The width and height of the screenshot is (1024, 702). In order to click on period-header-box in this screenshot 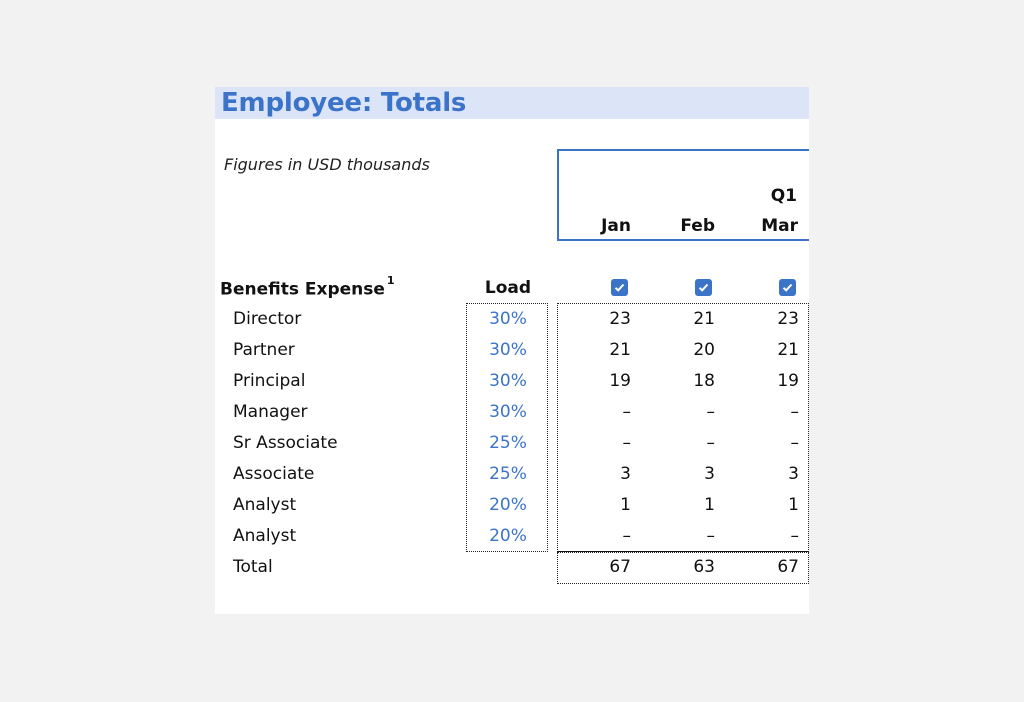, I will do `click(683, 195)`.